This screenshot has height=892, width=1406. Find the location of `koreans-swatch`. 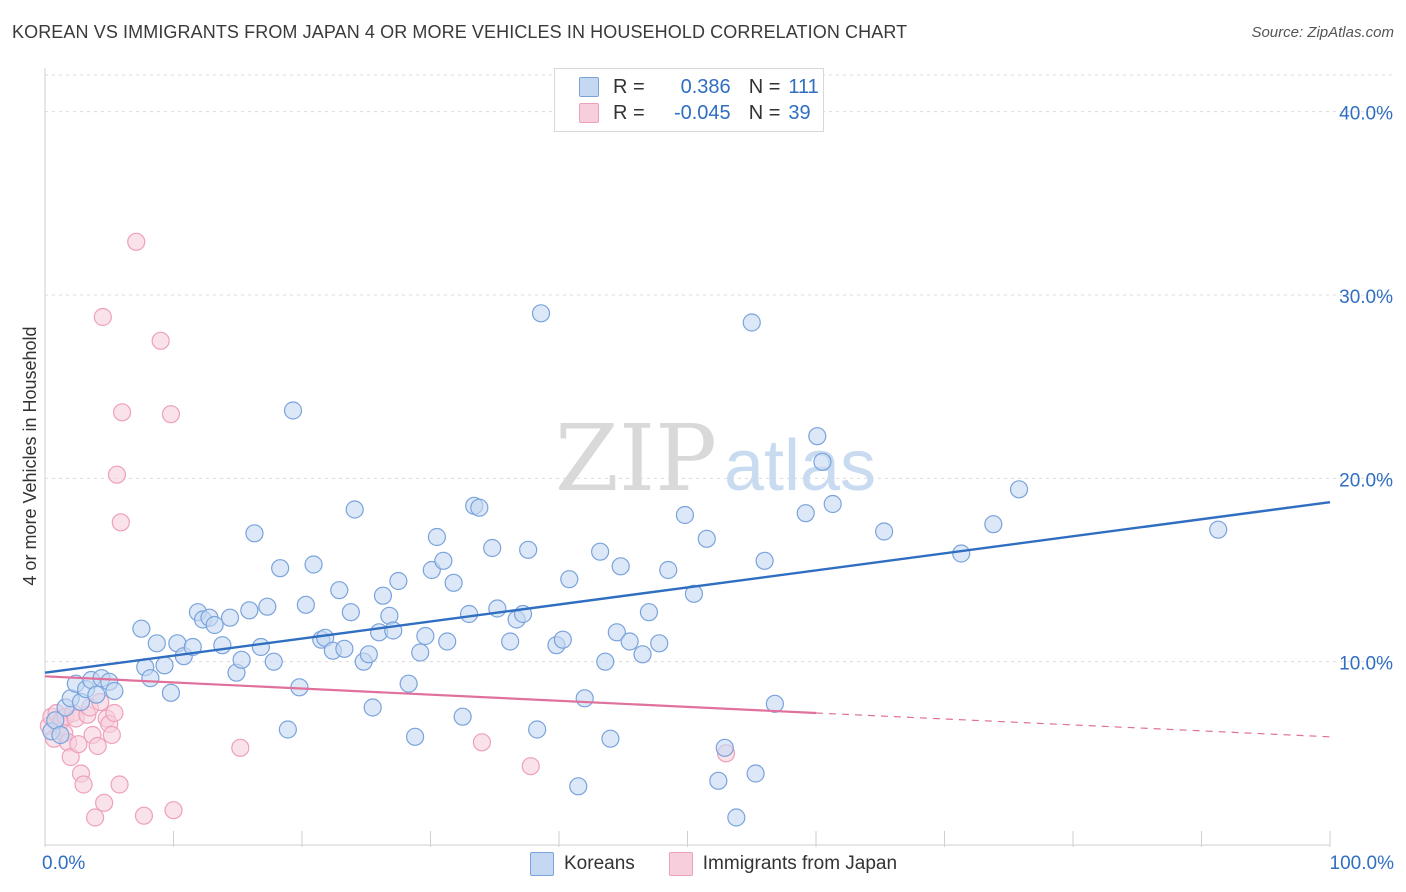

koreans-swatch is located at coordinates (542, 864).